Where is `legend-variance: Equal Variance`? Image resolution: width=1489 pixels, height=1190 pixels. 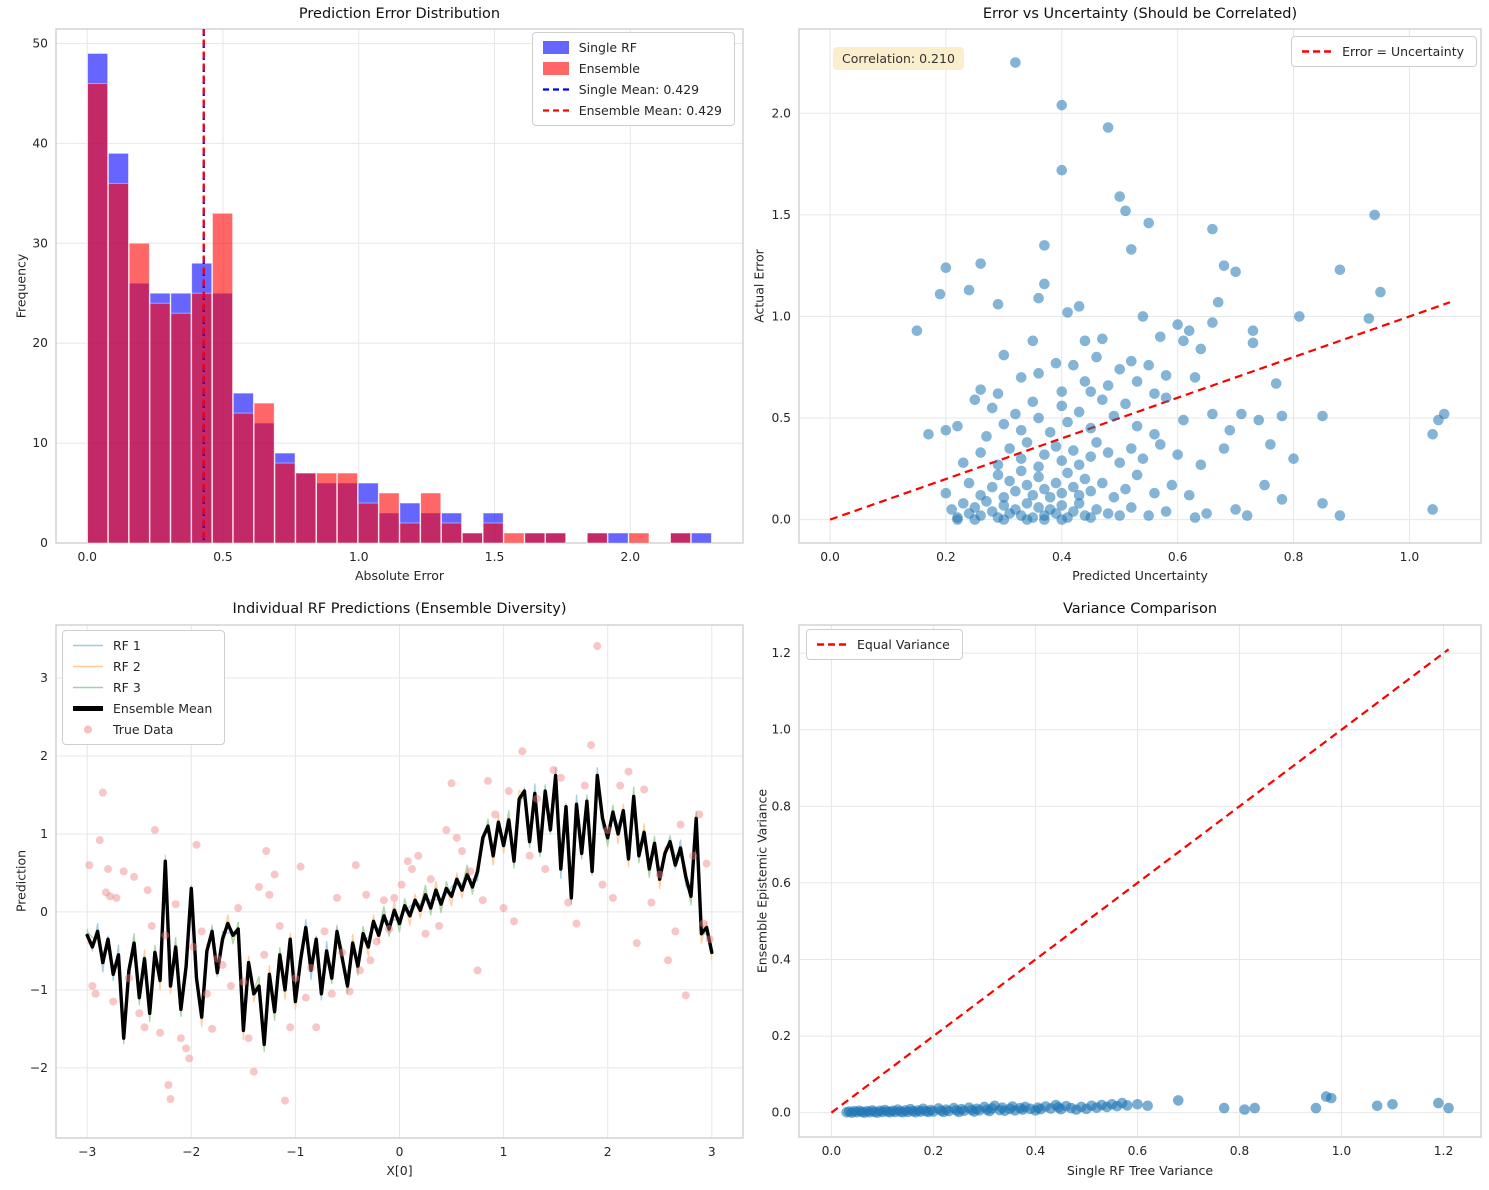
legend-variance: Equal Variance is located at coordinates (884, 644).